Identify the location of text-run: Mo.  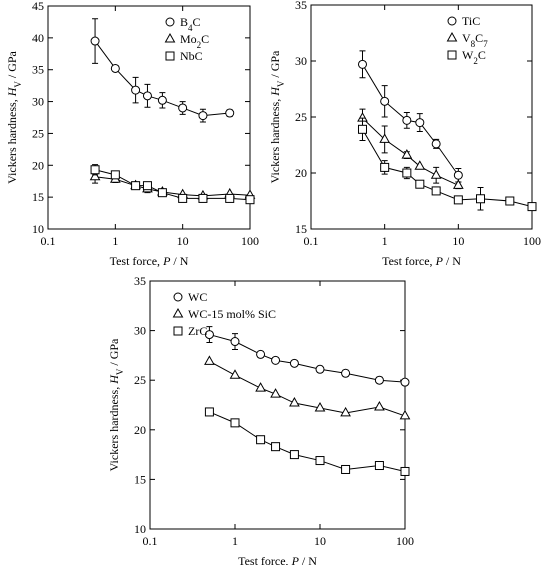
(188, 39).